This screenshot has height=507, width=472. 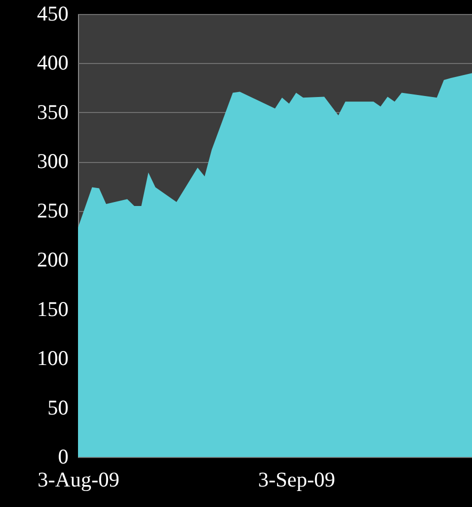 I want to click on y-tick-label: 0, so click(x=63, y=456).